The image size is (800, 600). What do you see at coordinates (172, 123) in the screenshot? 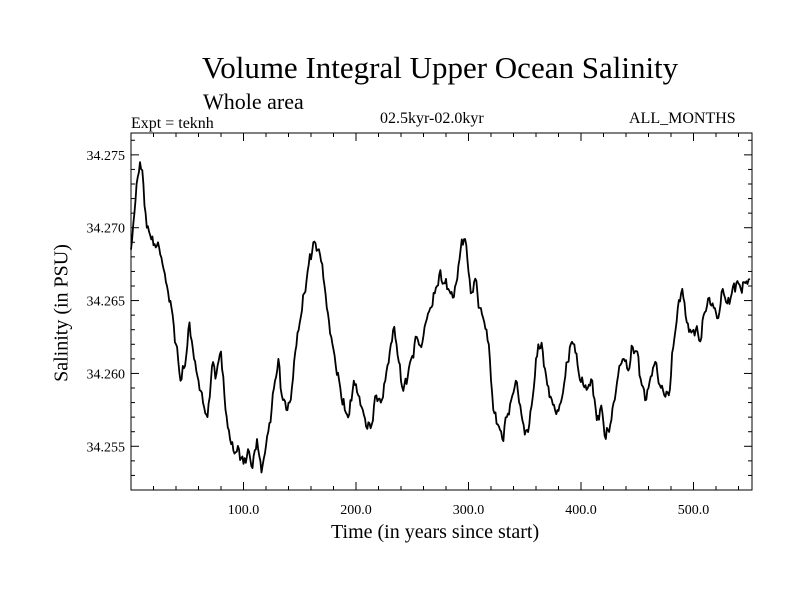
I see `experiment-label: Expt = teknh` at bounding box center [172, 123].